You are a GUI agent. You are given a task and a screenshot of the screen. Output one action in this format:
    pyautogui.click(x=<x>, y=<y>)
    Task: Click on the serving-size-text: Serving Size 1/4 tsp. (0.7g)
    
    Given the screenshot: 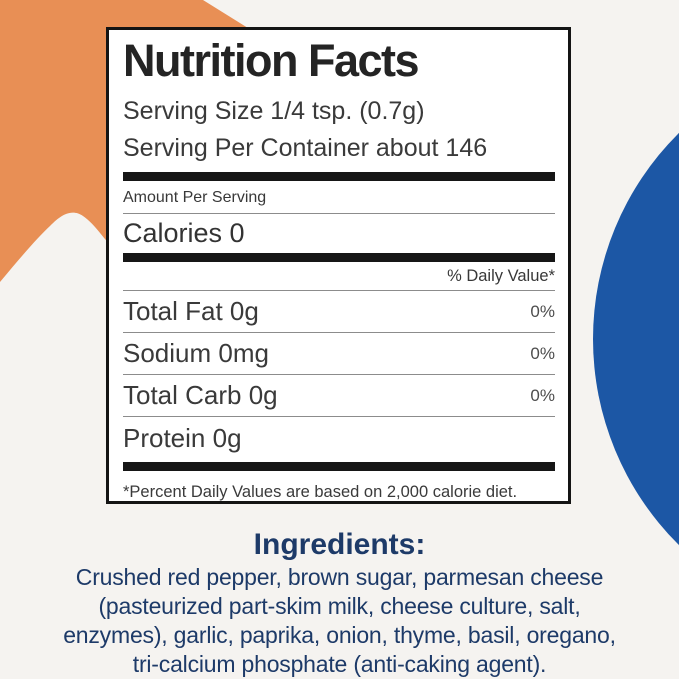 What is the action you would take?
    pyautogui.click(x=274, y=111)
    